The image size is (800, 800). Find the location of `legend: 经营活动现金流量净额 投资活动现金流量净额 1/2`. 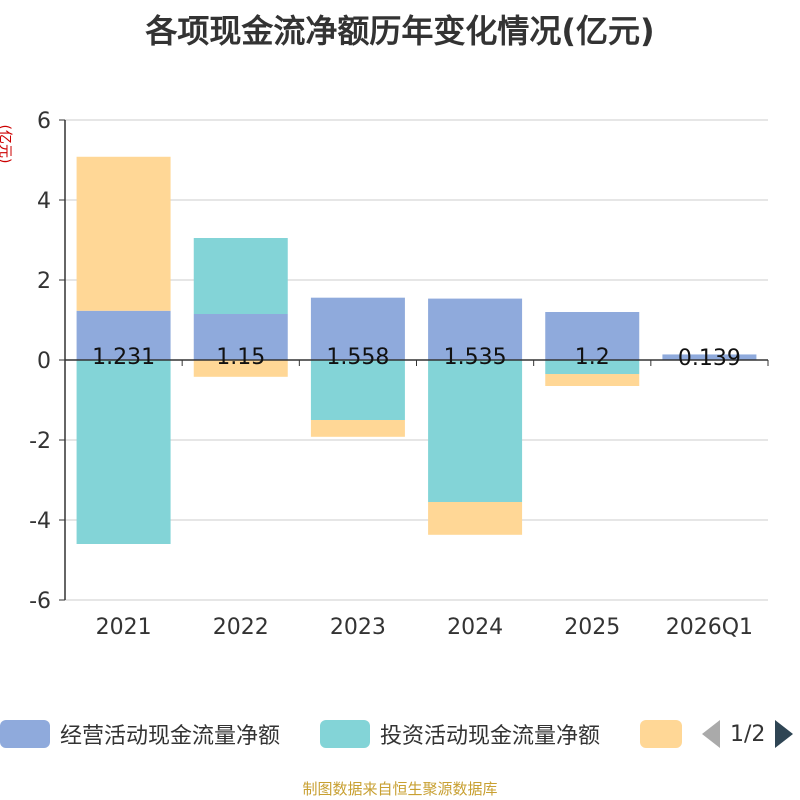

legend: 经营活动现金流量净额 投资活动现金流量净额 1/2 is located at coordinates (400, 734).